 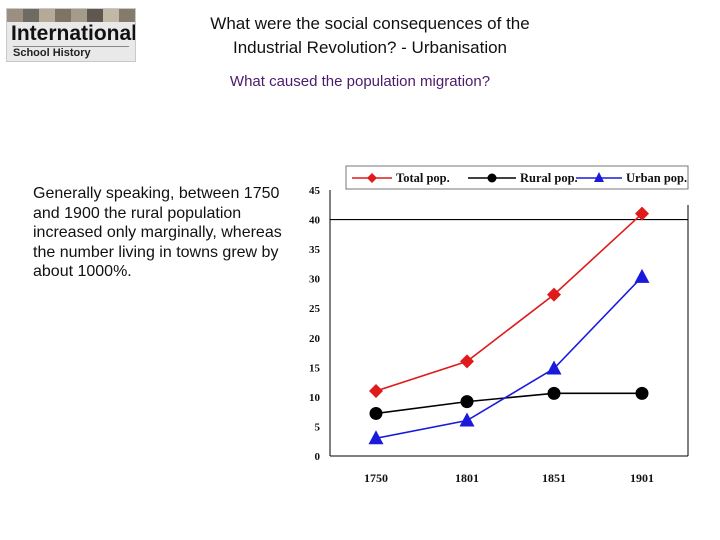 What do you see at coordinates (315, 309) in the screenshot?
I see `y-tick-label: 25` at bounding box center [315, 309].